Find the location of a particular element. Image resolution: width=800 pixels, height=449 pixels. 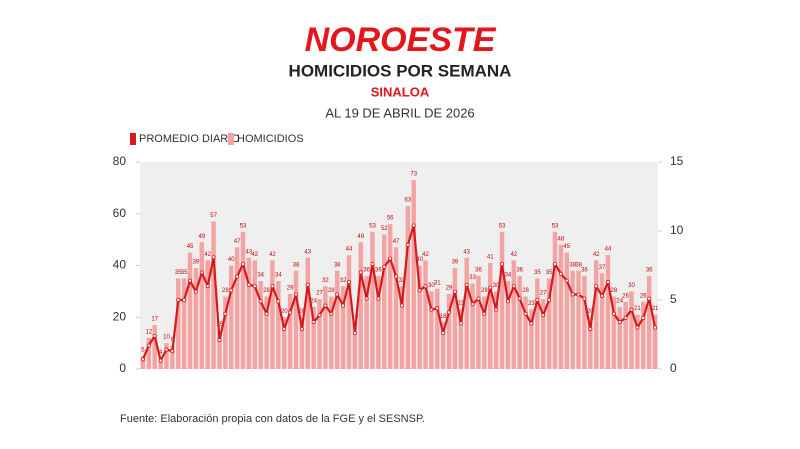

y2-tick-label: 5 is located at coordinates (673, 299).